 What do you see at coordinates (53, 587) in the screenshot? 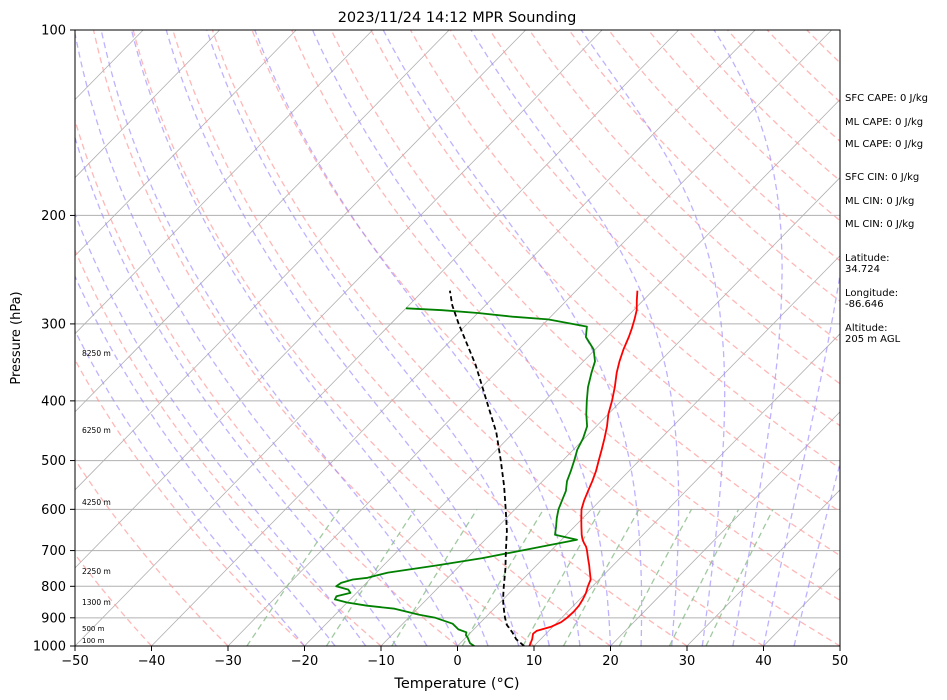
I see `y-tick-label: 800` at bounding box center [53, 587].